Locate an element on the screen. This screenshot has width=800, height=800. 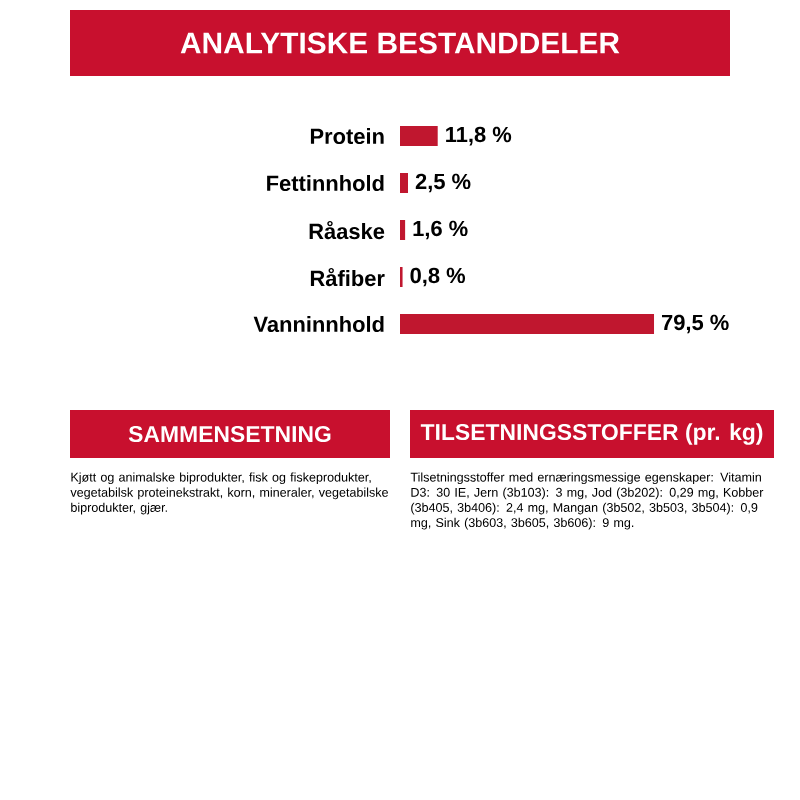
data-label: 1,6 % is located at coordinates (440, 230).